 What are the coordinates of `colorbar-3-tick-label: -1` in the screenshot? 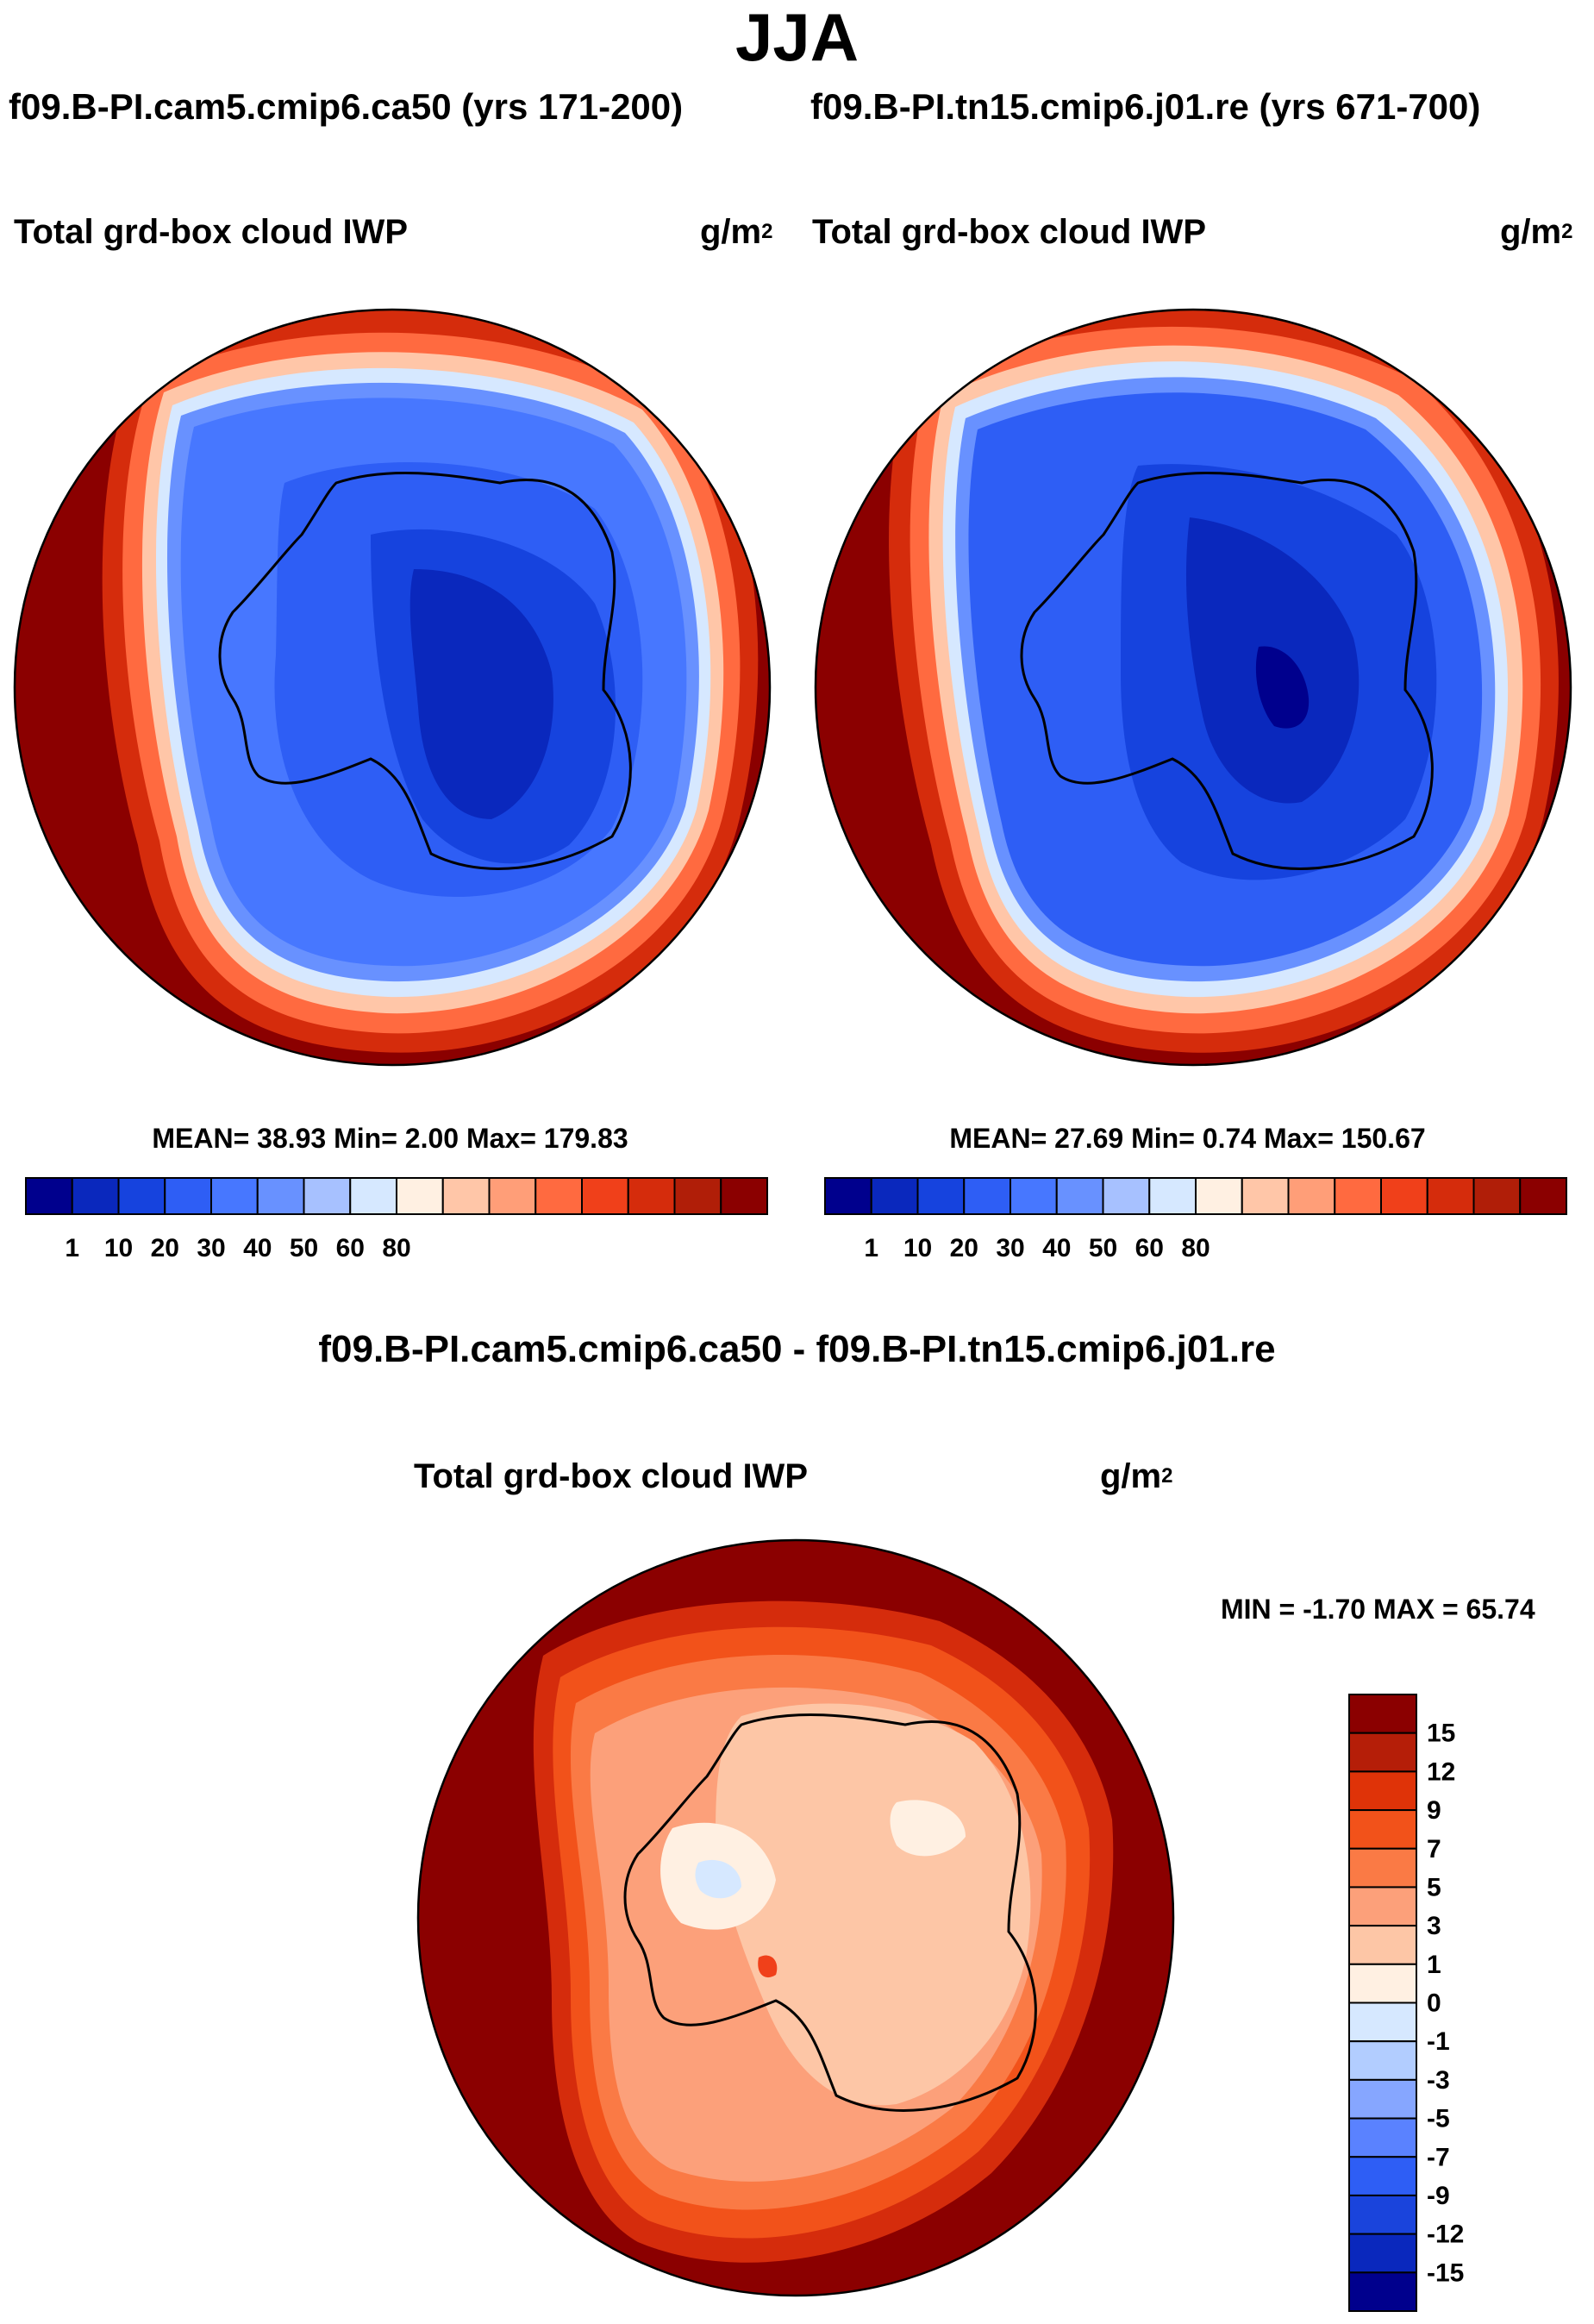 It's located at (1439, 2041).